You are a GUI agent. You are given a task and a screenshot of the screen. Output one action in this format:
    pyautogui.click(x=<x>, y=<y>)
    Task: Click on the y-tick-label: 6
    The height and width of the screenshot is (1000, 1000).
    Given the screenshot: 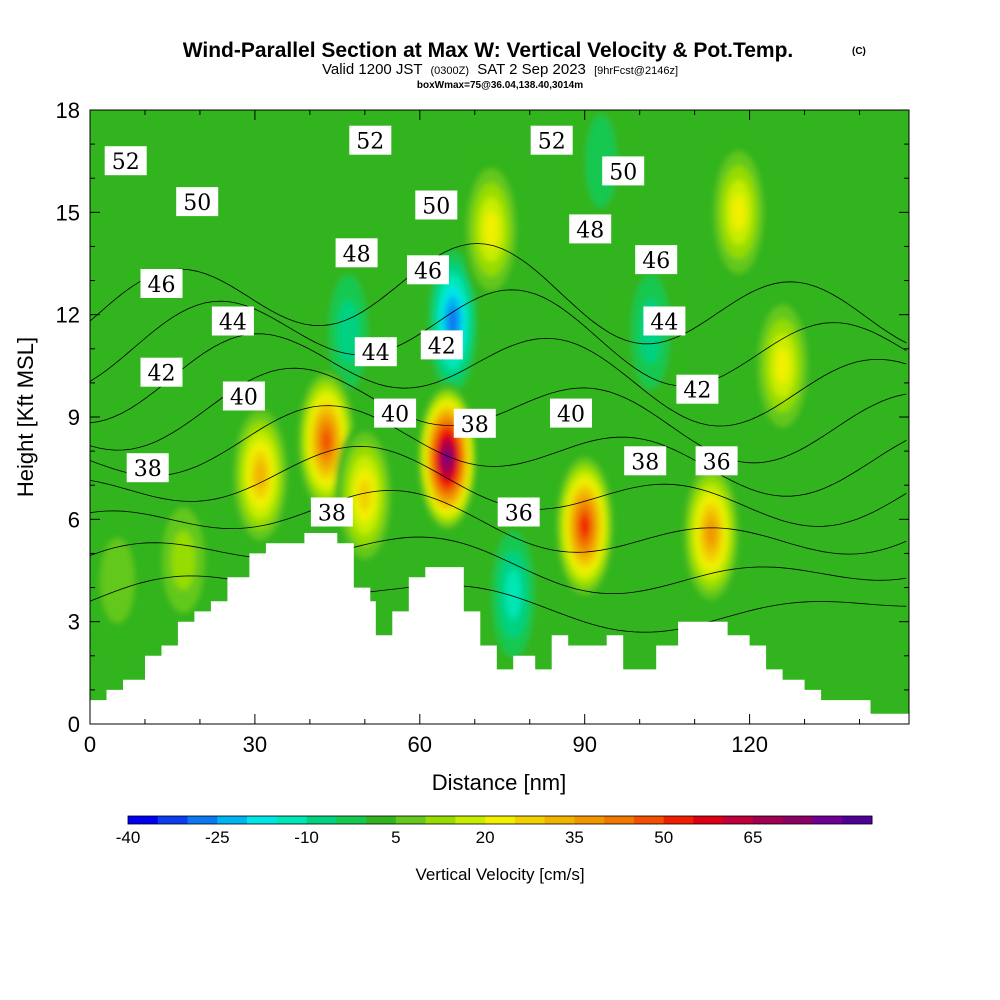 What is the action you would take?
    pyautogui.click(x=74, y=519)
    